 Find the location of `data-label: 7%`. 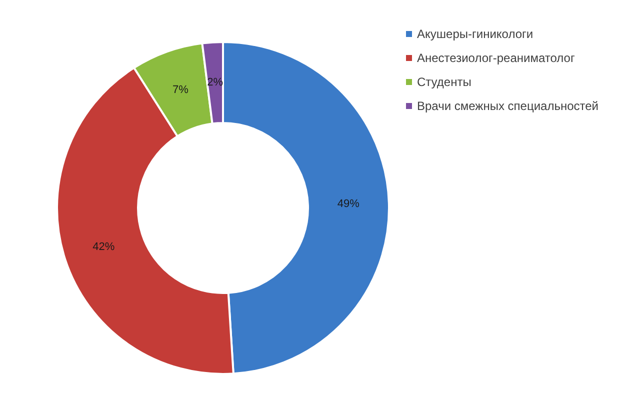

data-label: 7% is located at coordinates (180, 90).